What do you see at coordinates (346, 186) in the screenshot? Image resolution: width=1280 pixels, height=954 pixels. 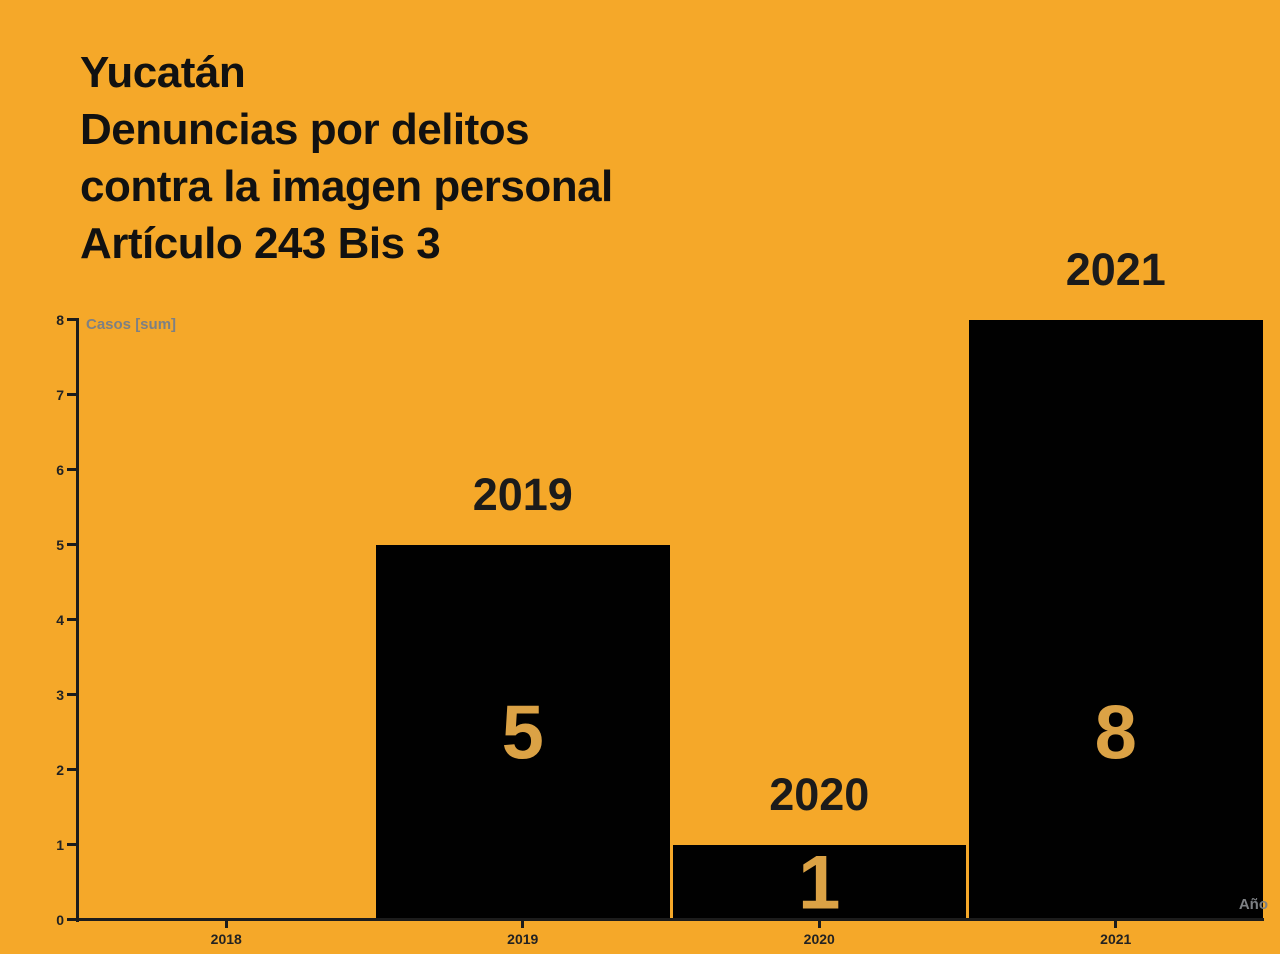 I see `chart-title-line-3: contra la imagen personal` at bounding box center [346, 186].